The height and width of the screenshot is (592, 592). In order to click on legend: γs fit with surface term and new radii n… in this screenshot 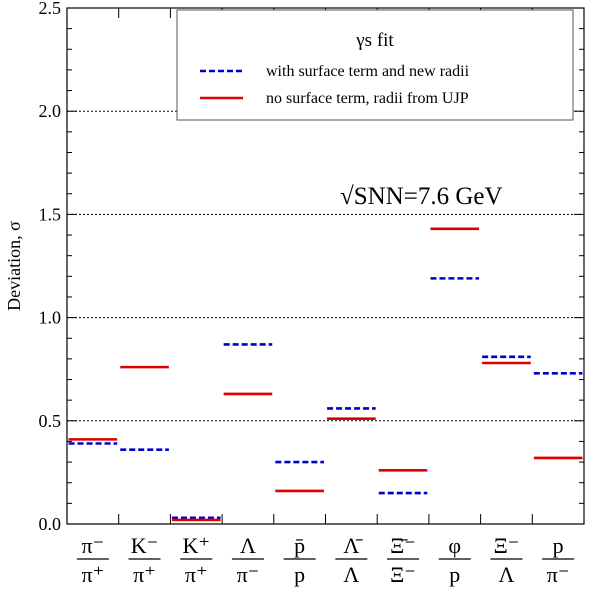, I will do `click(375, 65)`.